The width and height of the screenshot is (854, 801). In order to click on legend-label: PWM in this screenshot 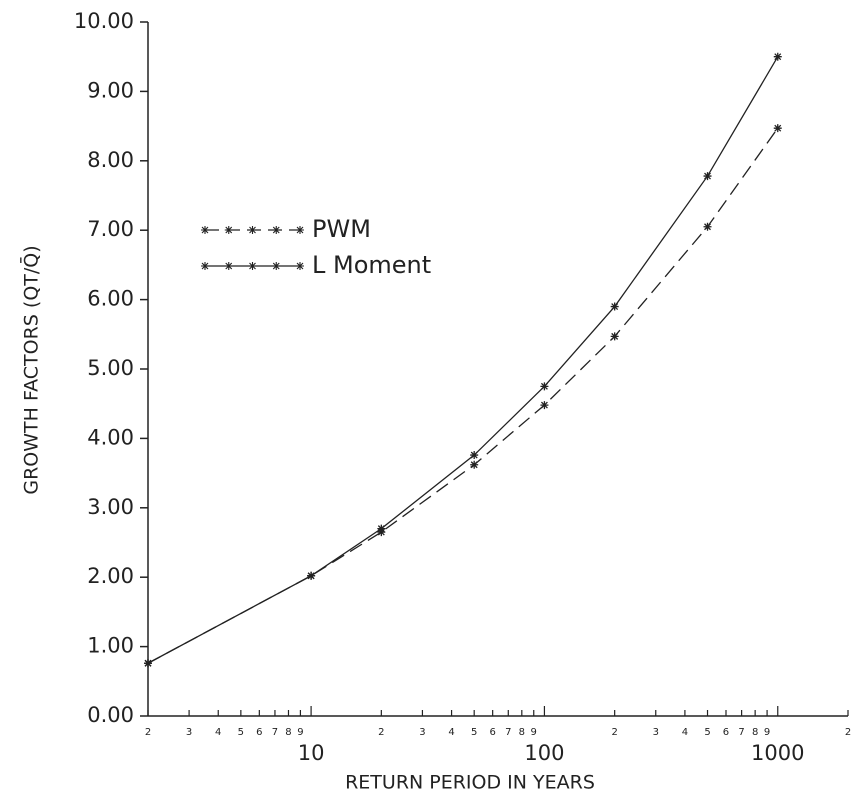, I will do `click(341, 229)`.